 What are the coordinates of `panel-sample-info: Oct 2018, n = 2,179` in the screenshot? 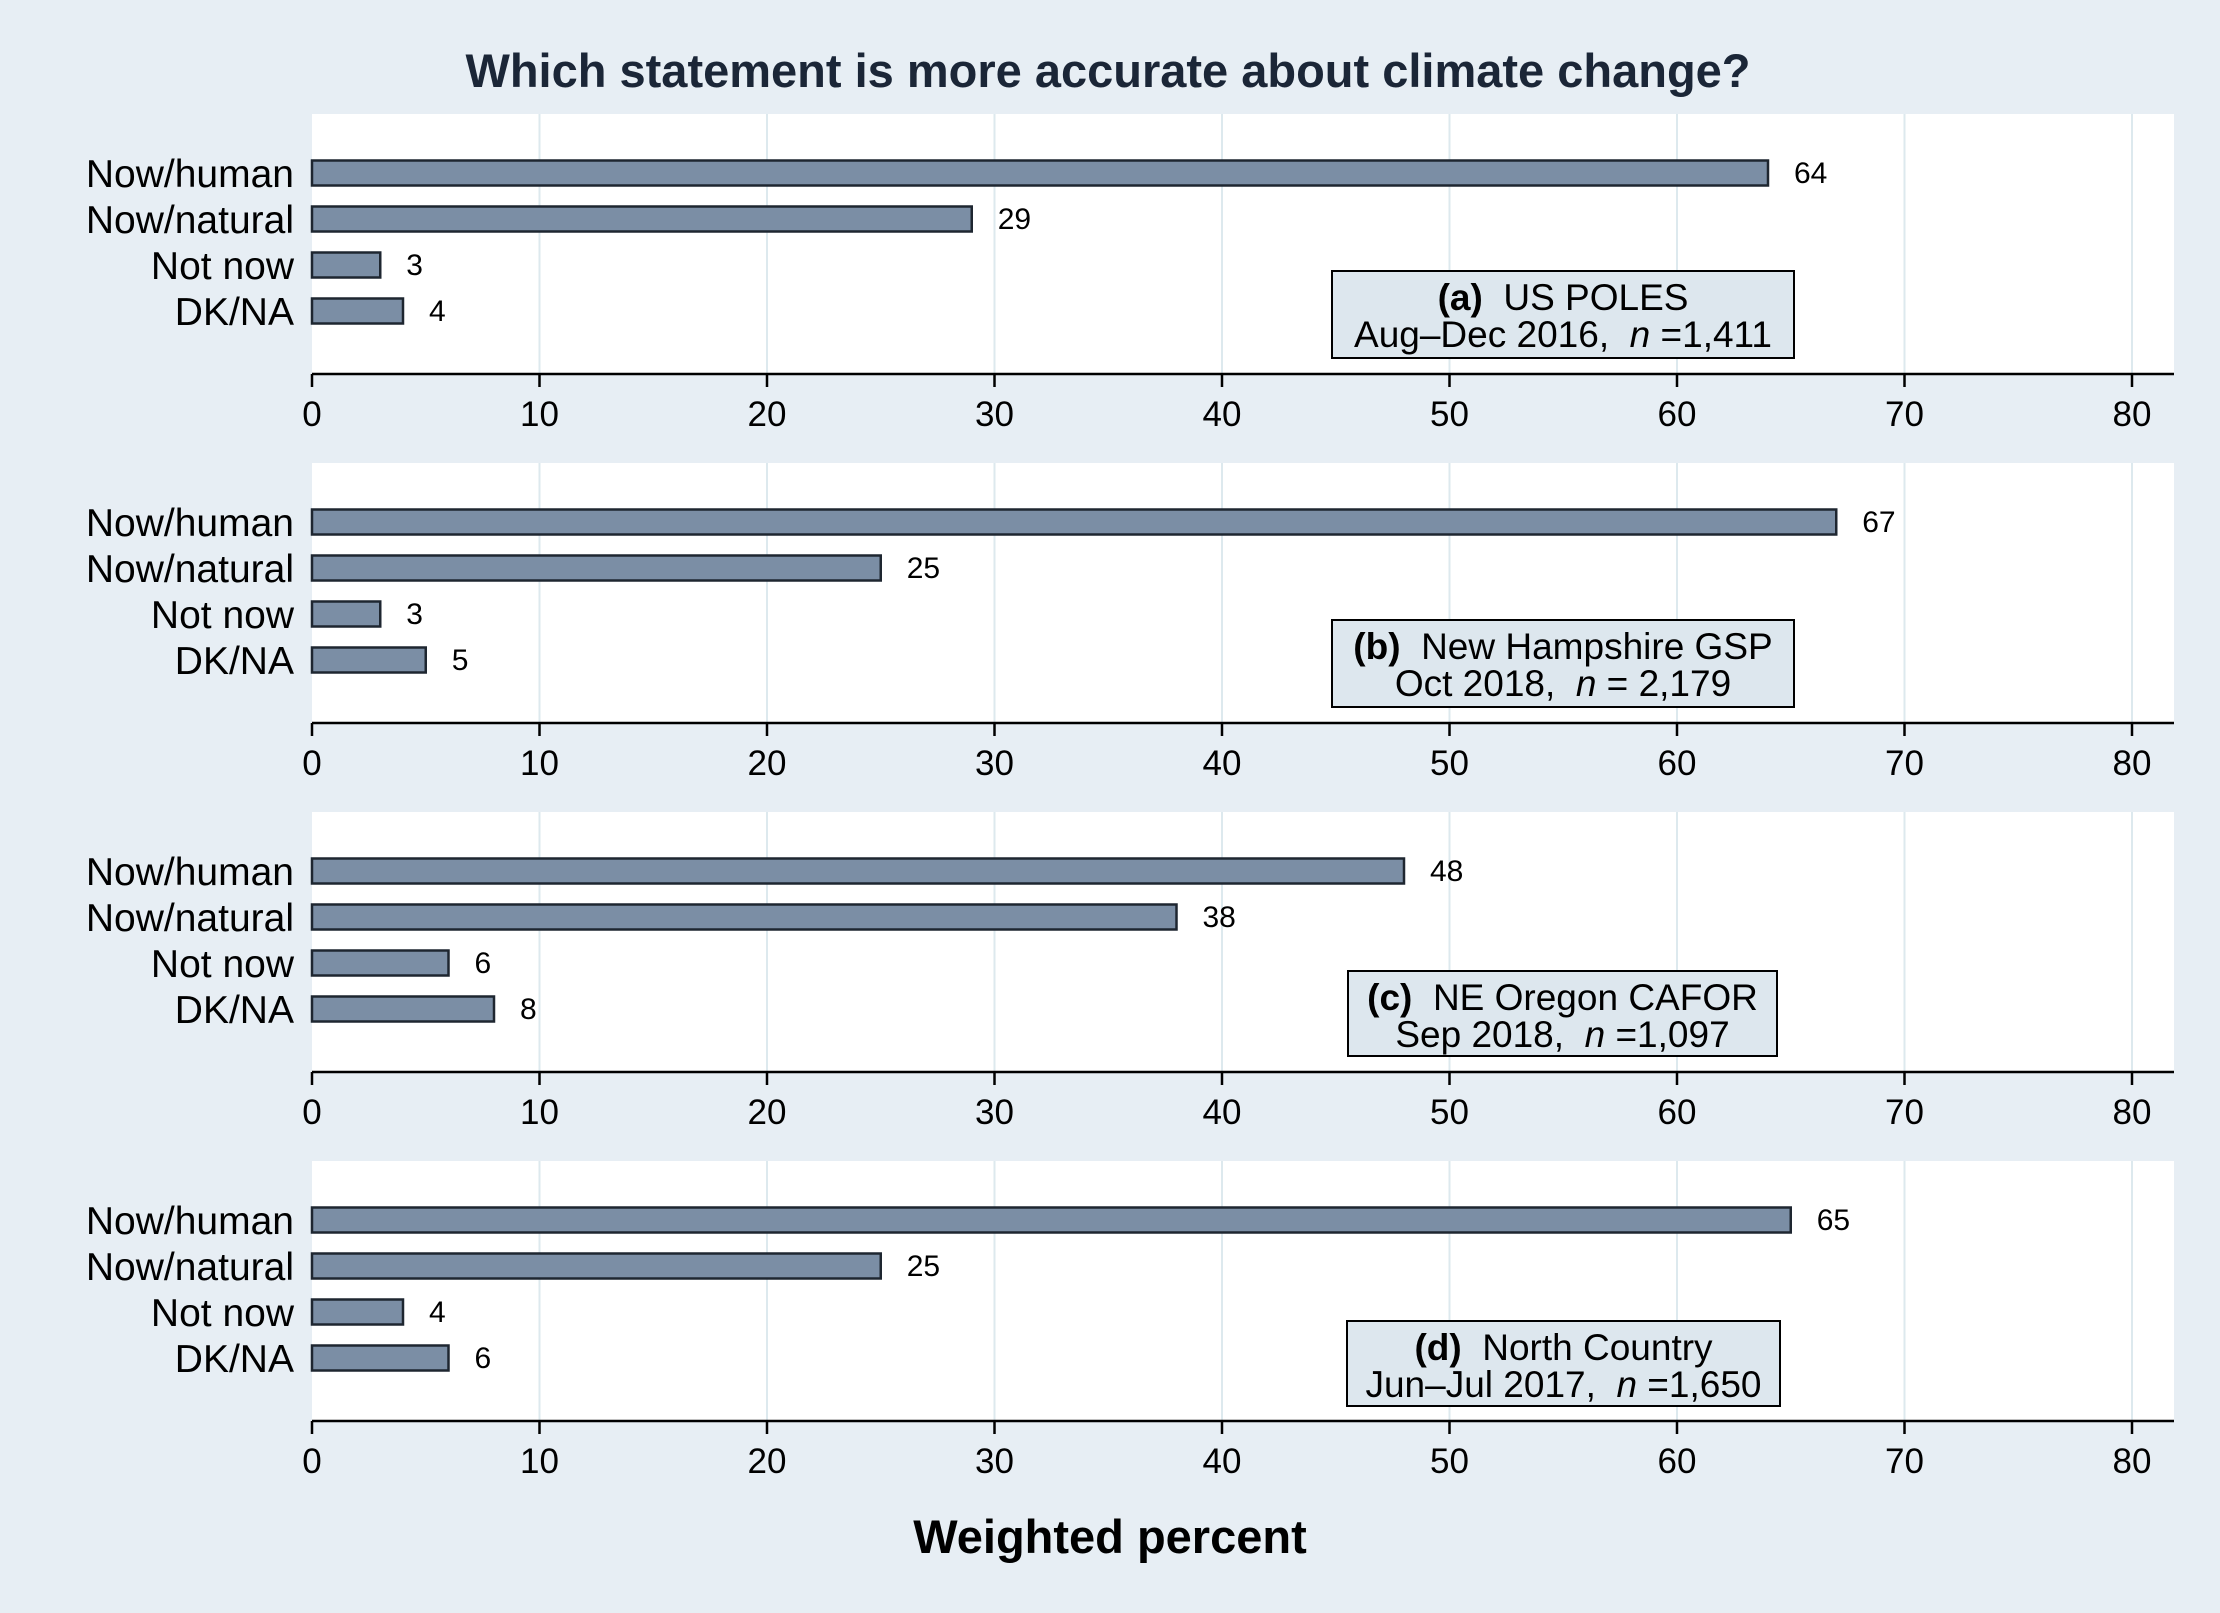 It's located at (1563, 683).